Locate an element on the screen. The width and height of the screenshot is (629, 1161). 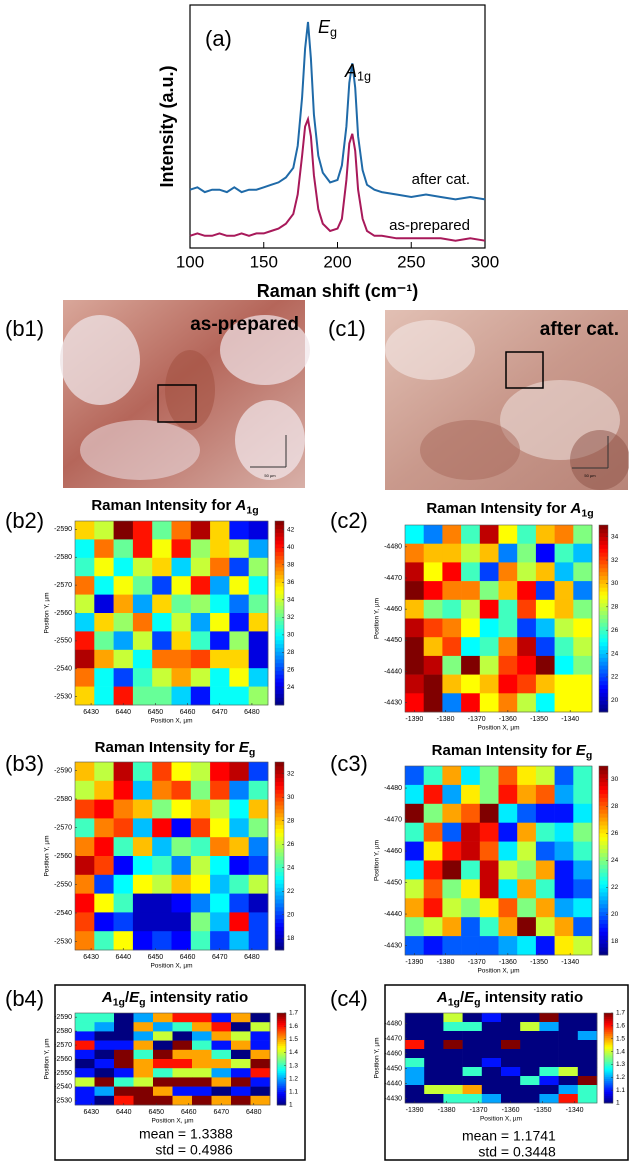
stat-name: mean is located at coordinates (479, 1136).